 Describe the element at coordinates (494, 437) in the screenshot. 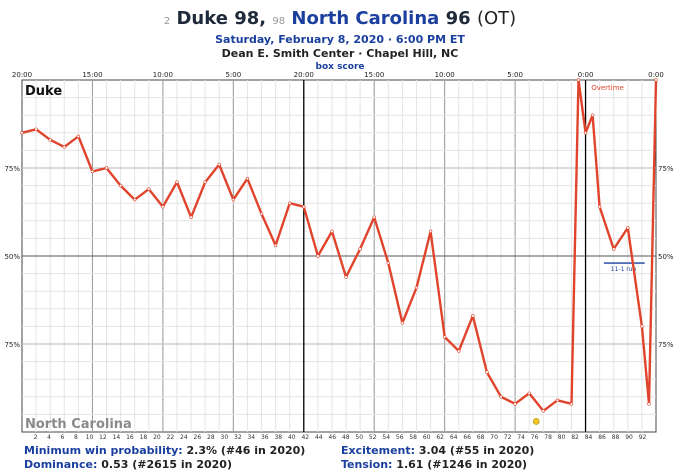

I see `bottom-tick-label: 70` at that location.